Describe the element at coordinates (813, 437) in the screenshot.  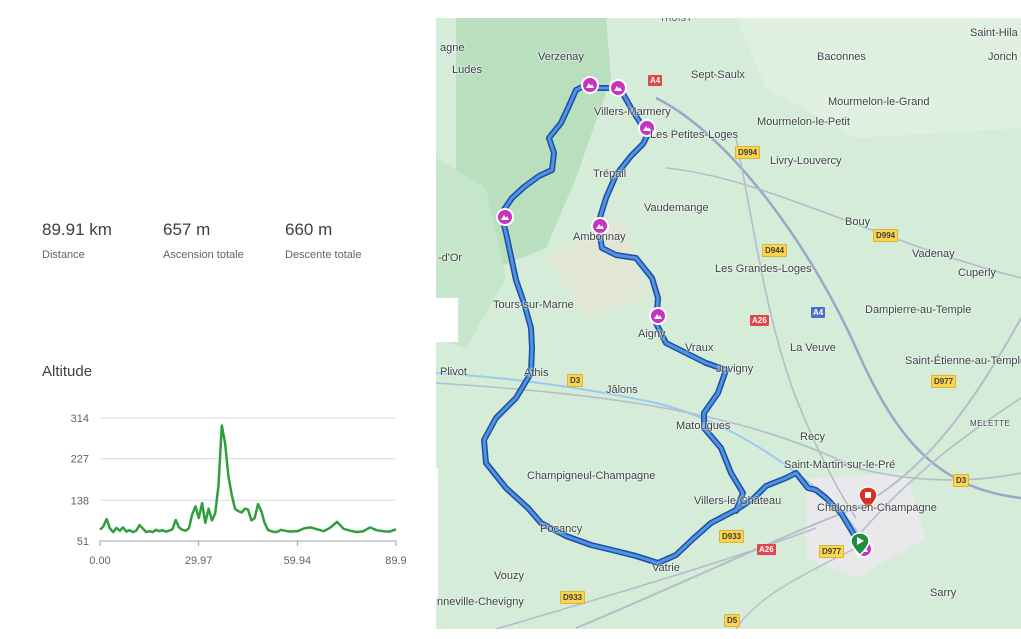
I see `place-label: Recy` at that location.